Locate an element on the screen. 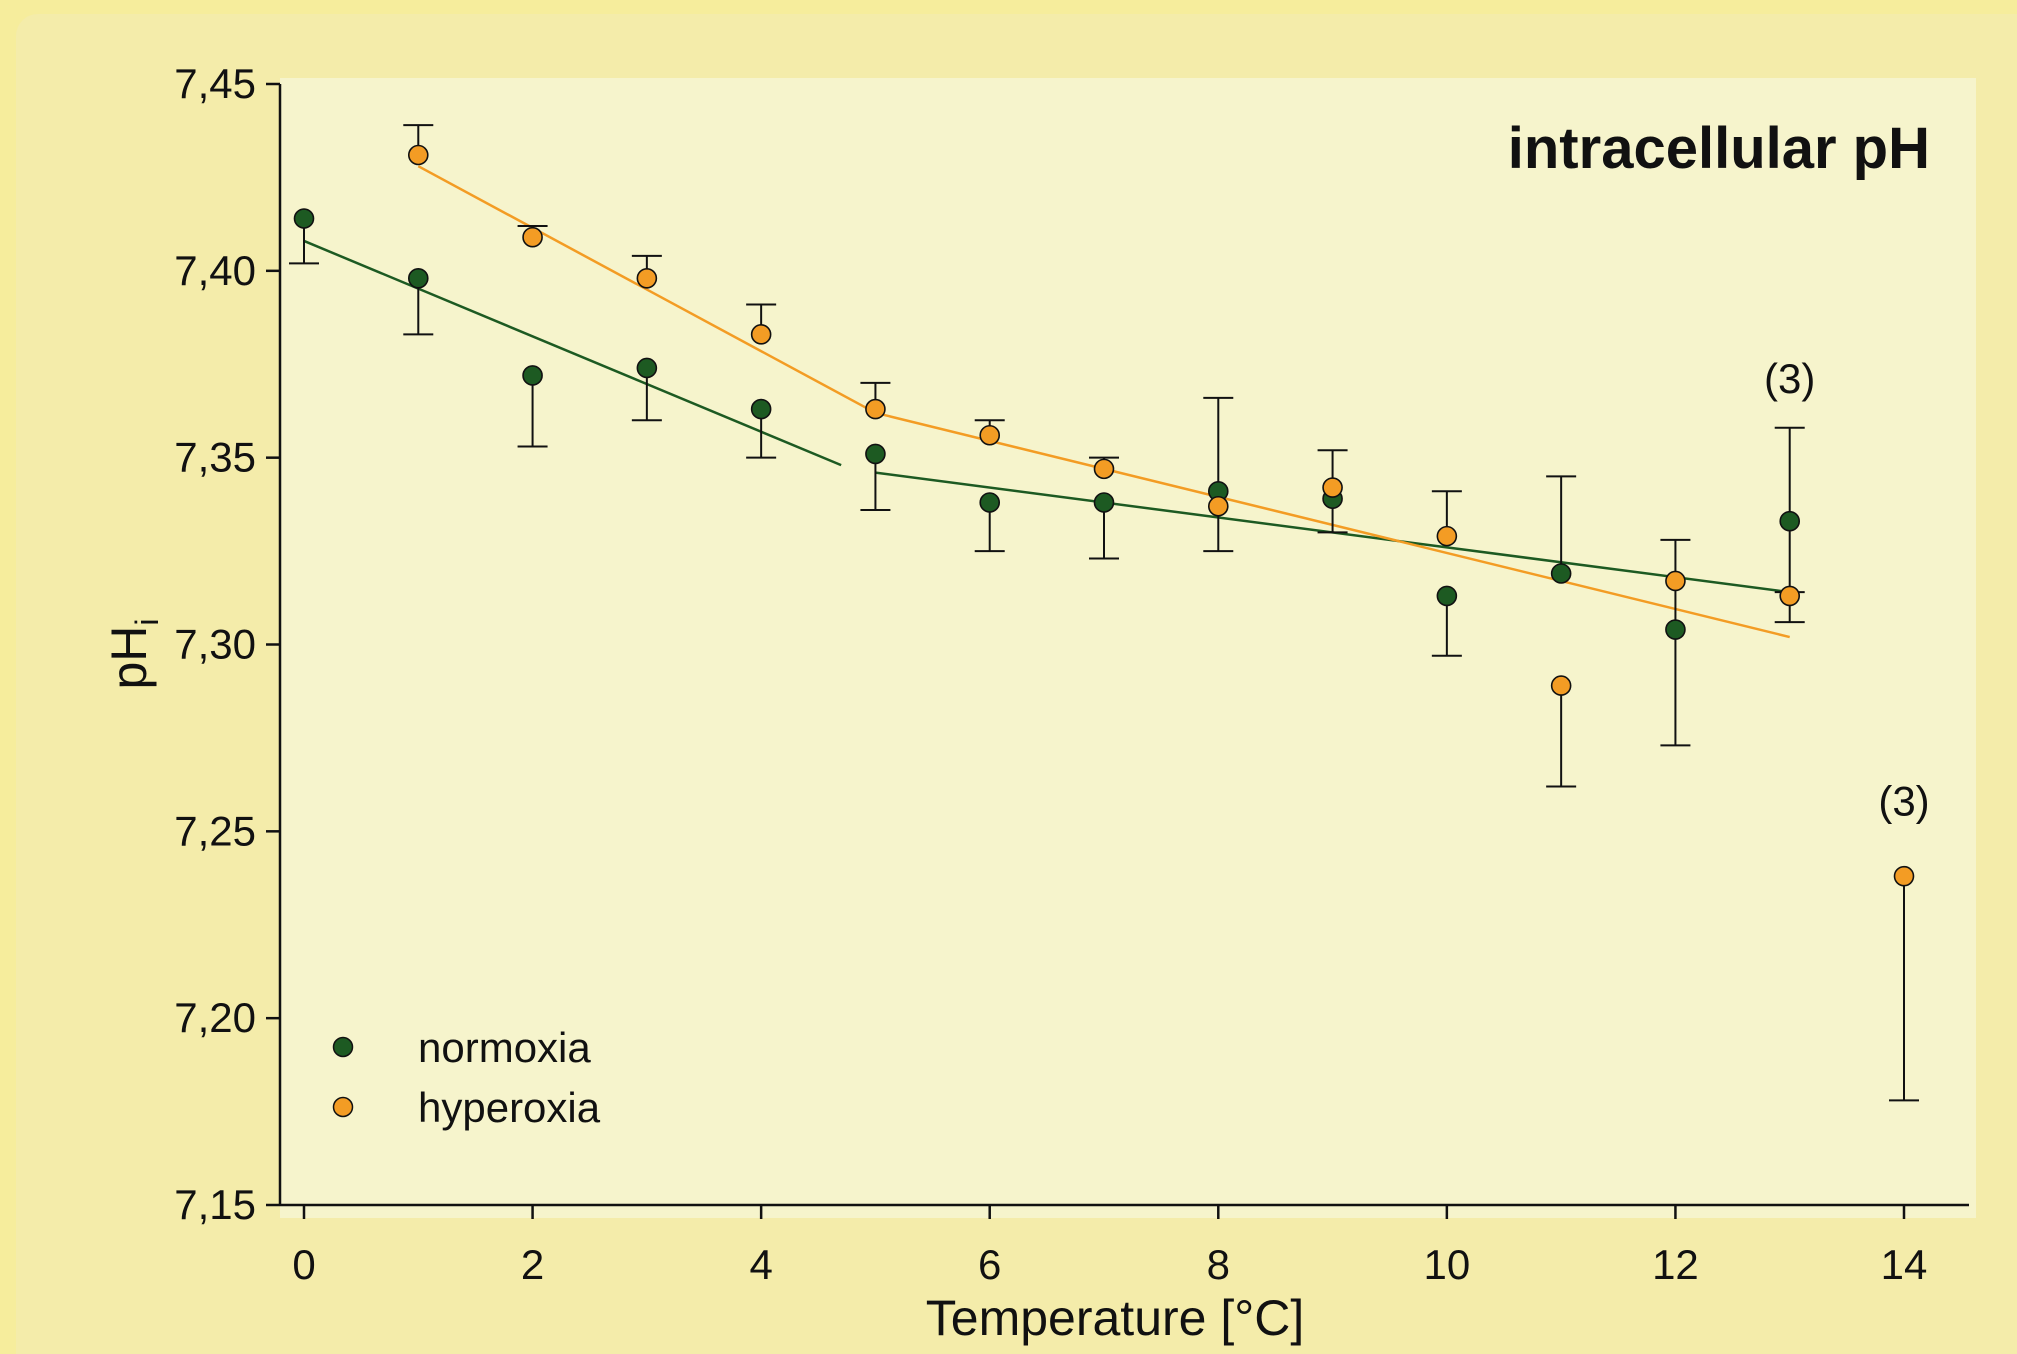 The width and height of the screenshot is (2017, 1354). y-axis-title: pHi is located at coordinates (133, 653).